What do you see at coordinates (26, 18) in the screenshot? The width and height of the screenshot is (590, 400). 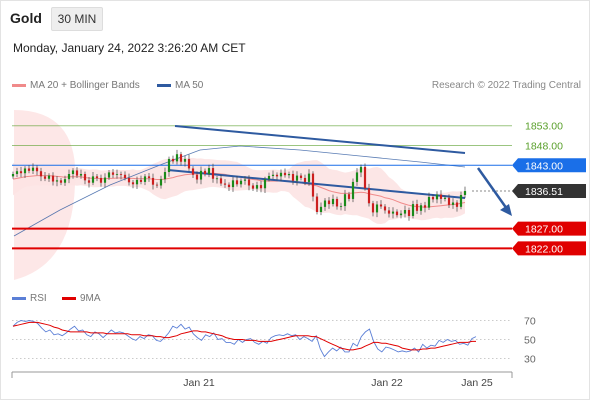 I see `instrument-title: Gold` at bounding box center [26, 18].